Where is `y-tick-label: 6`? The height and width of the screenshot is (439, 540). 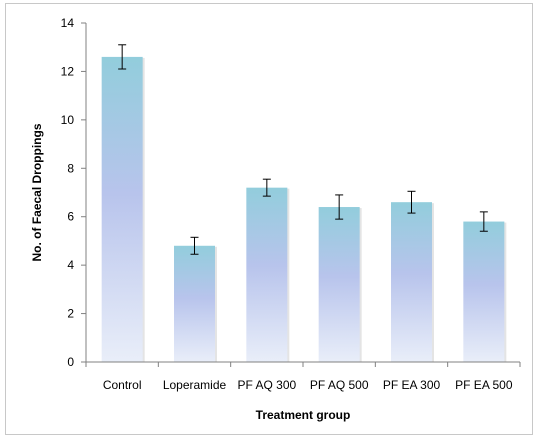 y-tick-label: 6 is located at coordinates (70, 217).